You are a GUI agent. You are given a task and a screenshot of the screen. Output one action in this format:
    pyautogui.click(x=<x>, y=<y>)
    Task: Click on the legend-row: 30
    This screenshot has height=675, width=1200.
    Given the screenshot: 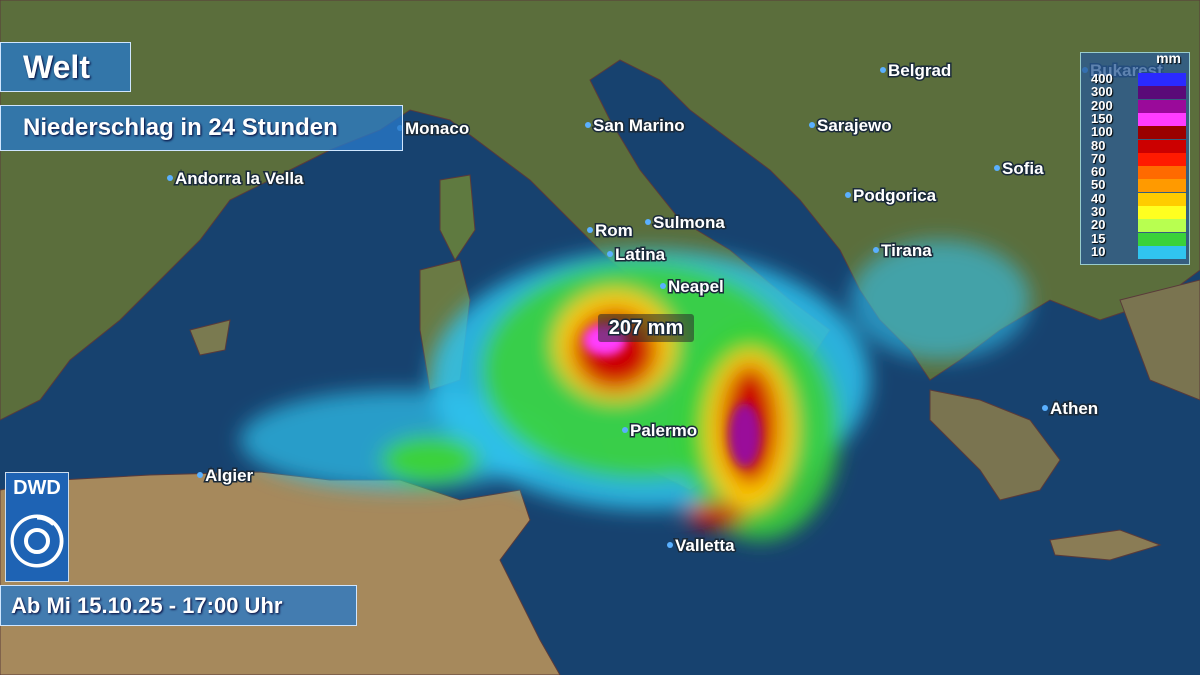 What is the action you would take?
    pyautogui.click(x=1135, y=211)
    